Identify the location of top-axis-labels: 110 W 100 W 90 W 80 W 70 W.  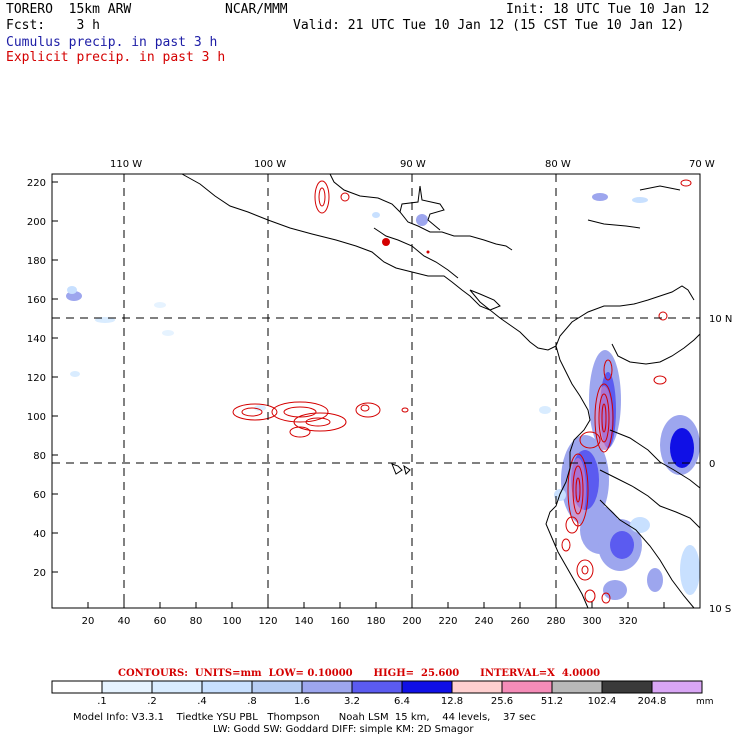
(412, 164).